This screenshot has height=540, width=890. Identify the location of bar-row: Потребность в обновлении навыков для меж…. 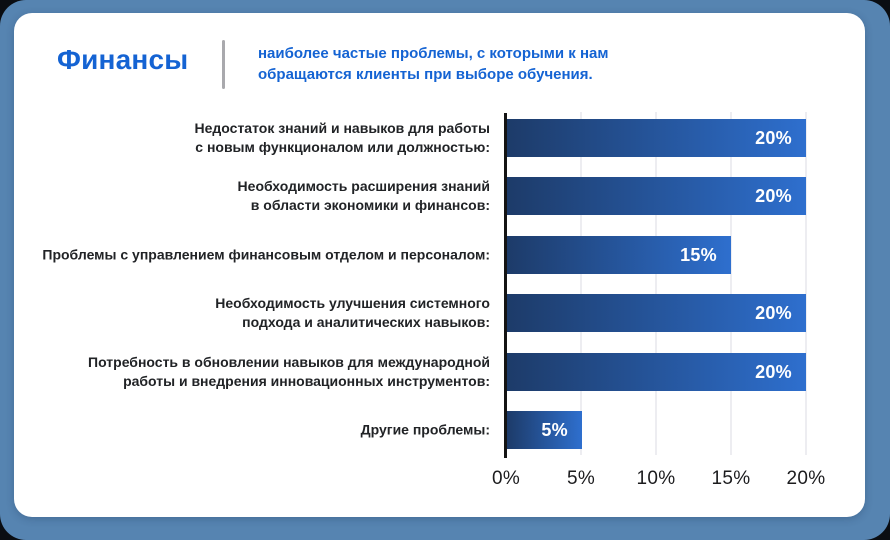
(439, 372).